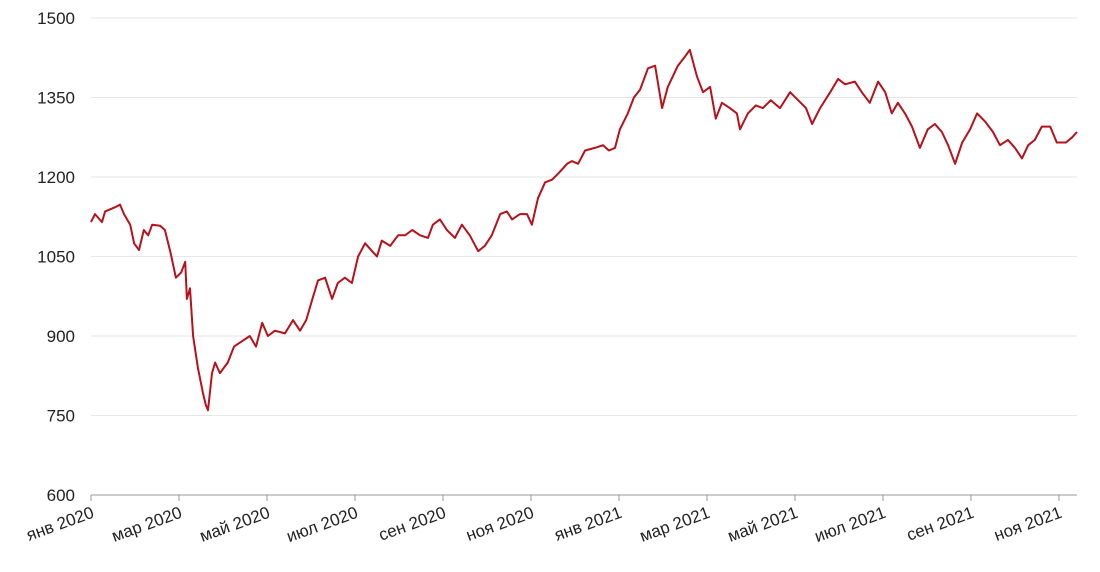 The image size is (1100, 572). What do you see at coordinates (56, 257) in the screenshot?
I see `y-tick-label: 1050` at bounding box center [56, 257].